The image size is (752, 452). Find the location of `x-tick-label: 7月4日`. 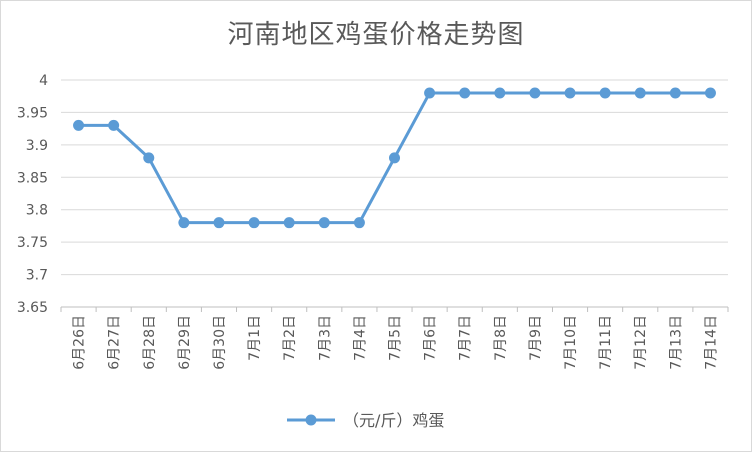

x-tick-label: 7月4日 is located at coordinates (360, 338).